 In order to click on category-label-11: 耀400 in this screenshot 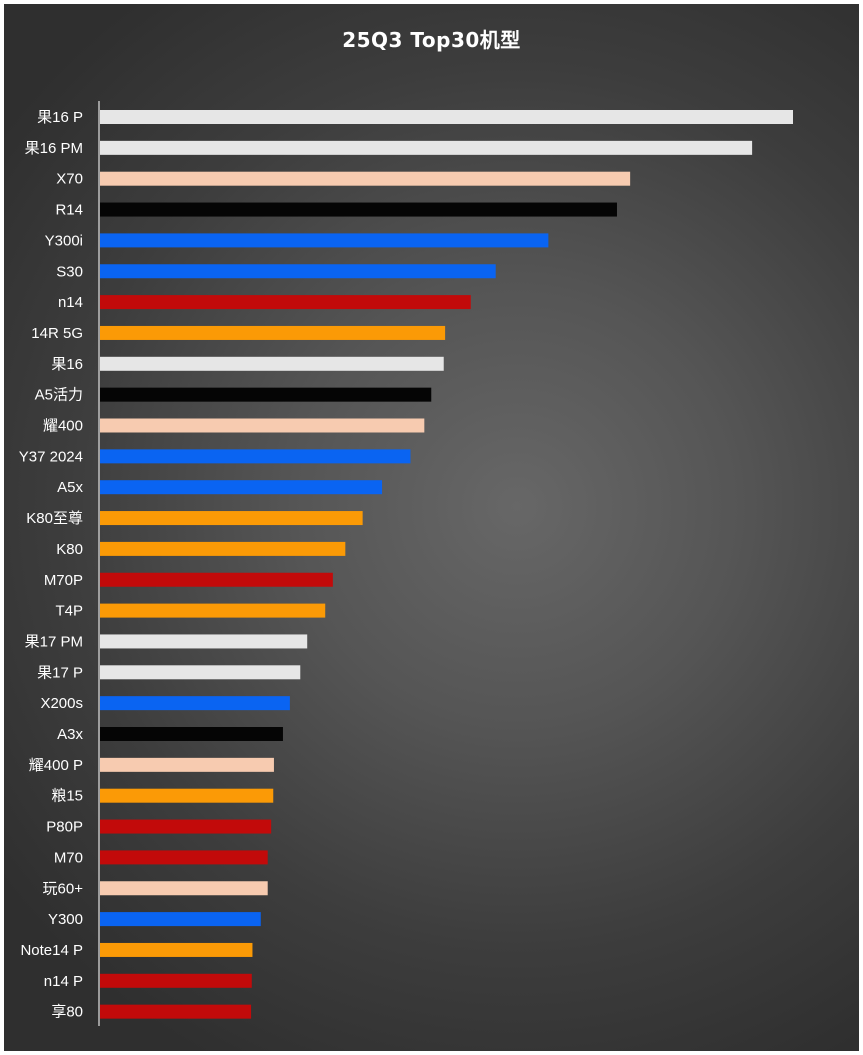, I will do `click(63, 426)`.